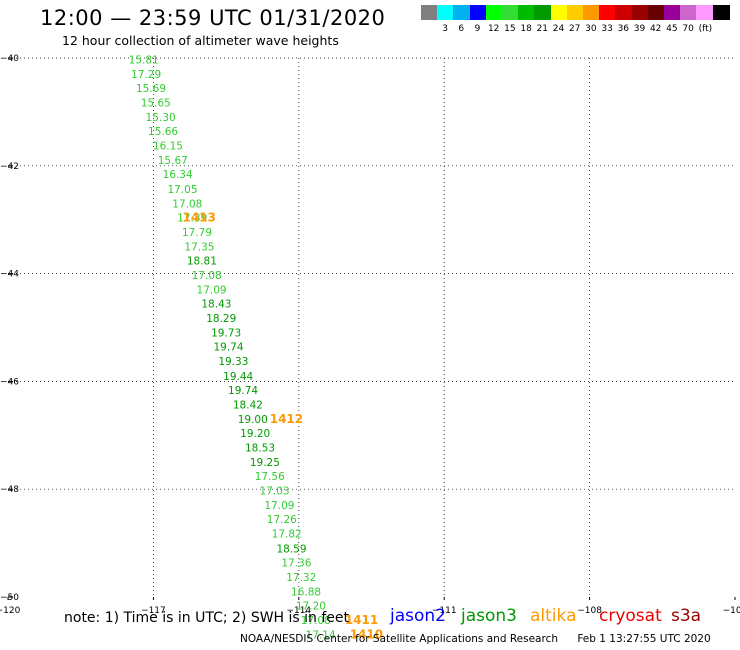 Image resolution: width=740 pixels, height=650 pixels. What do you see at coordinates (282, 520) in the screenshot?
I see `swh-value: 17.26` at bounding box center [282, 520].